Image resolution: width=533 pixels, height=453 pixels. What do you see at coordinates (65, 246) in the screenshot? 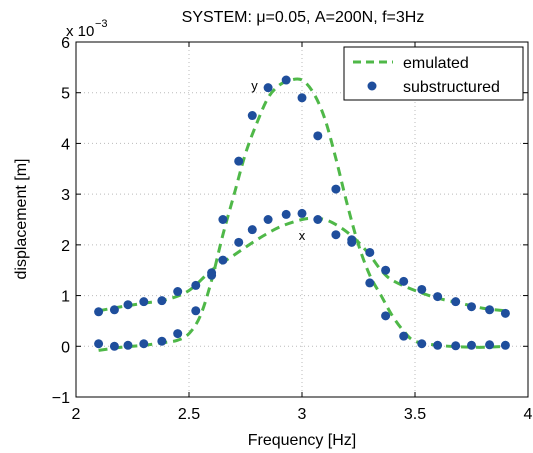
I see `y-tick-label: 2` at bounding box center [65, 246].